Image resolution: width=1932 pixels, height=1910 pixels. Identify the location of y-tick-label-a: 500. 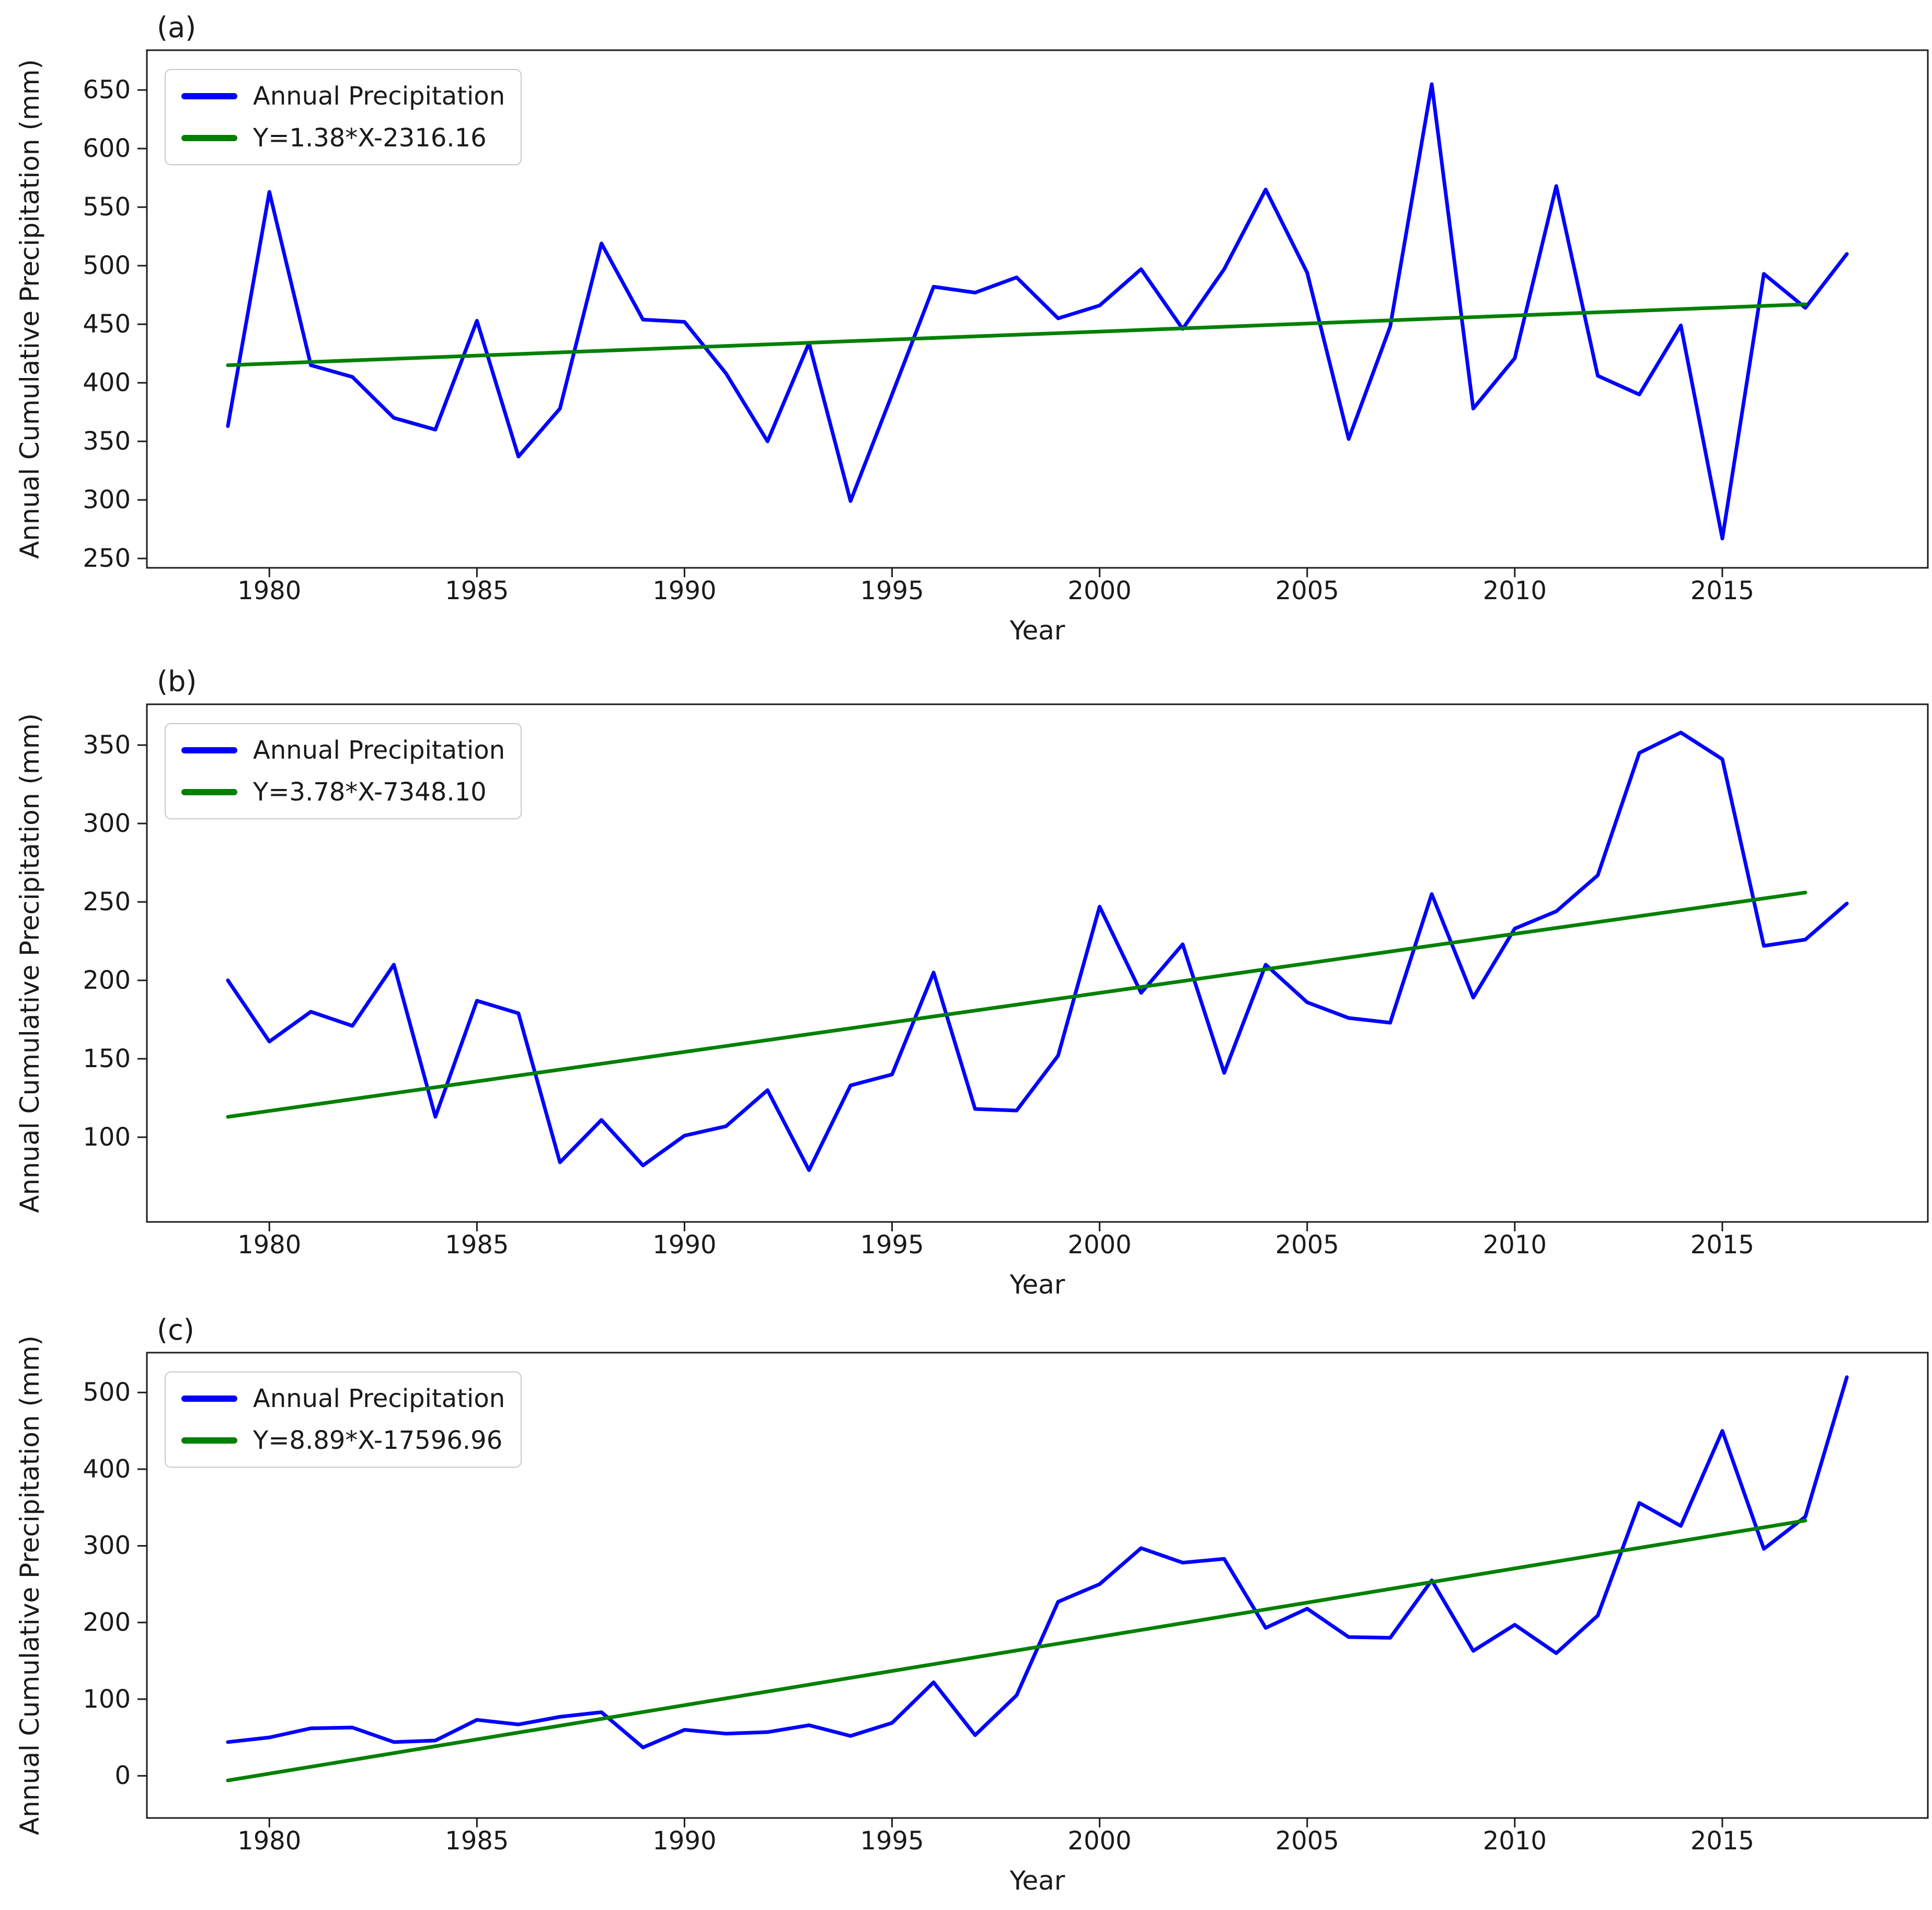
(107, 266).